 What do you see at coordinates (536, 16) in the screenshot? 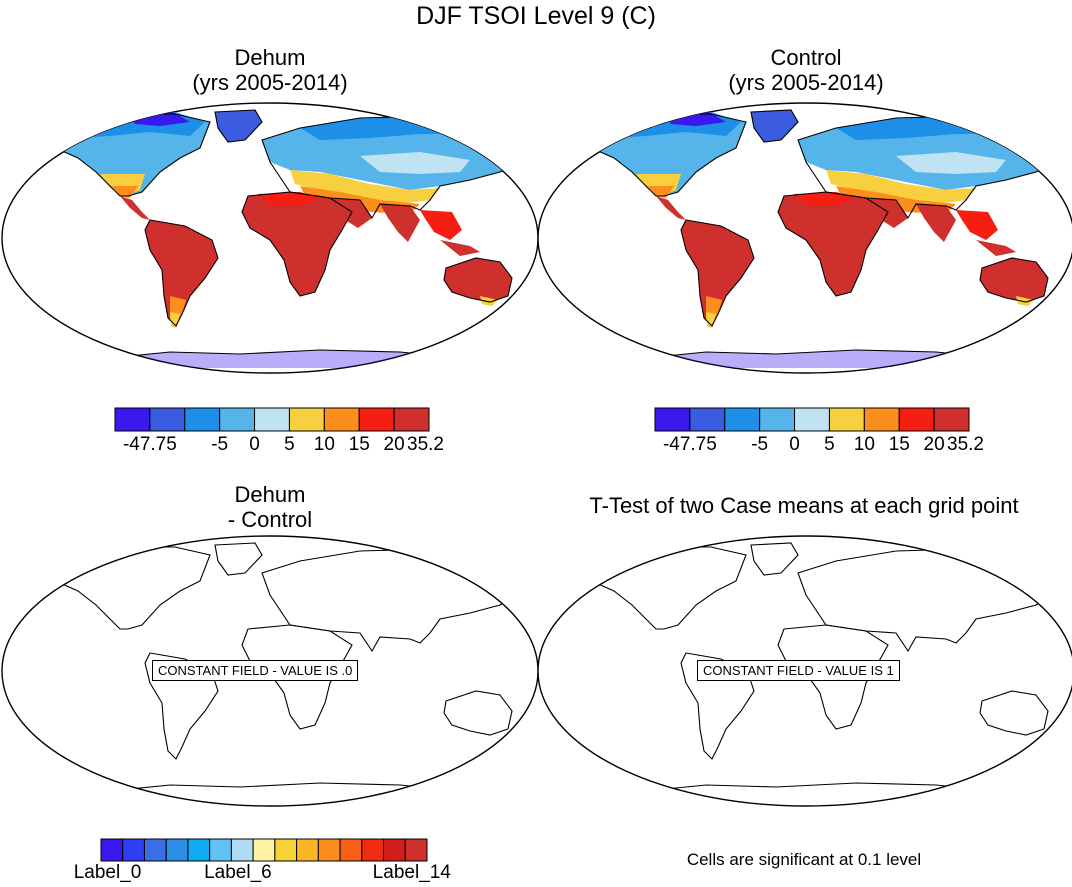
I see `figure-title: DJF TSOI Level 9 (C)` at bounding box center [536, 16].